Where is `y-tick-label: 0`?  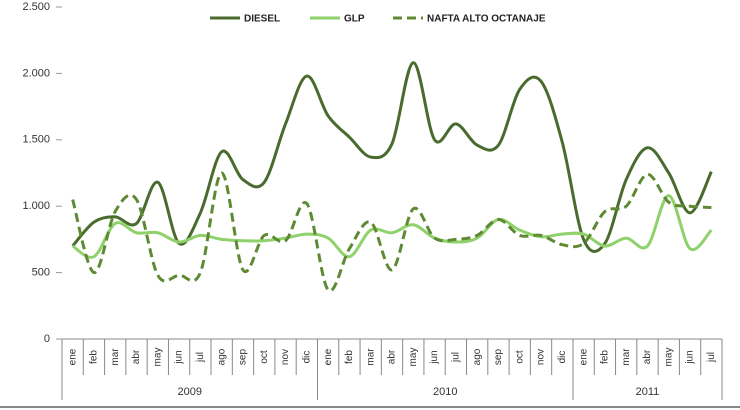
y-tick-label: 0 is located at coordinates (47, 339).